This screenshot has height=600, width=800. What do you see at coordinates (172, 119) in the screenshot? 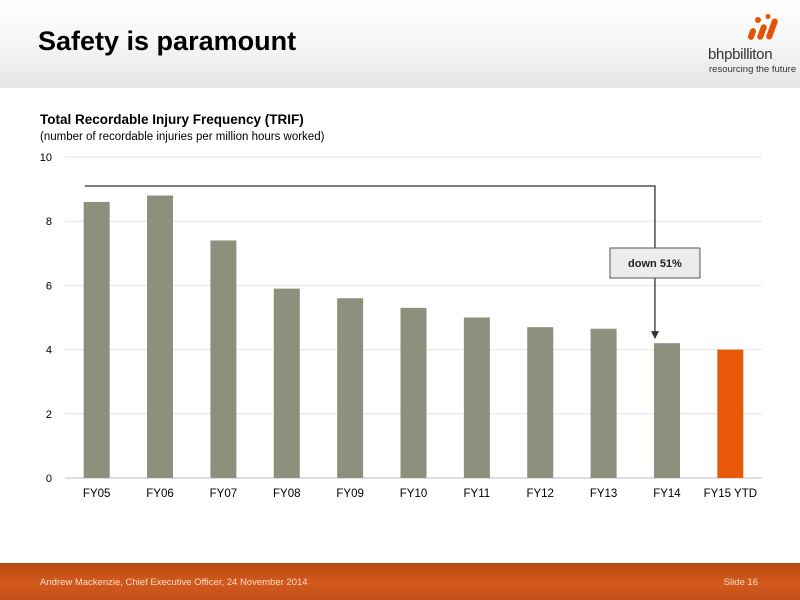
I see `chart-title: Total Recordable Injury Frequency (TRIF)` at bounding box center [172, 119].